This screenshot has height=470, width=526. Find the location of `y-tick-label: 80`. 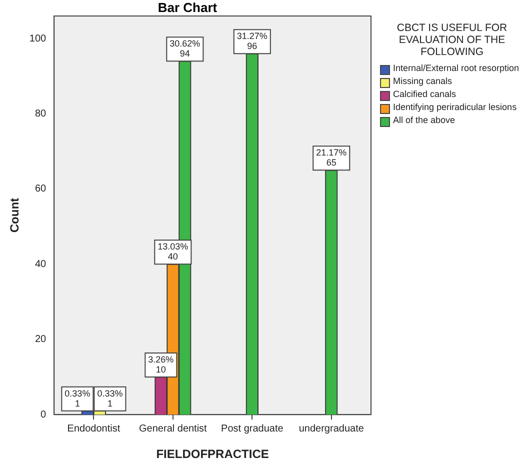

y-tick-label: 80 is located at coordinates (40, 114).